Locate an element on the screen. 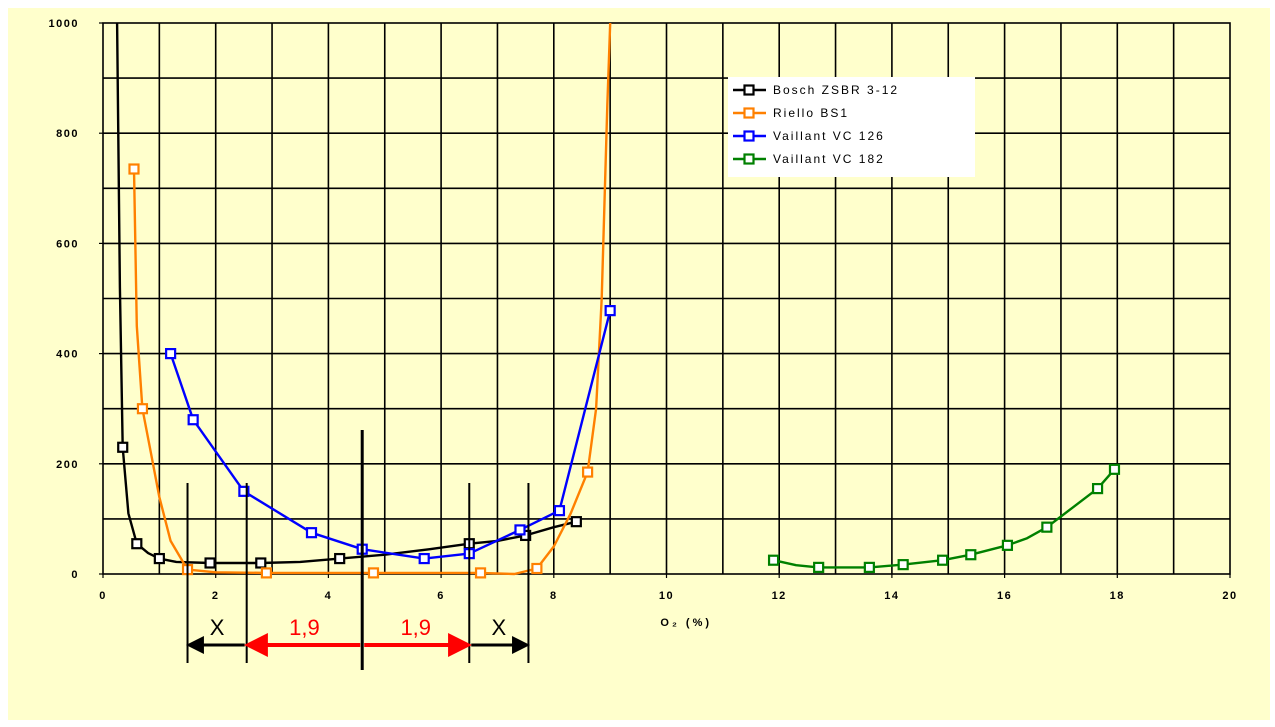 The width and height of the screenshot is (1275, 727). x-tick-label: 18 is located at coordinates (1117, 596).